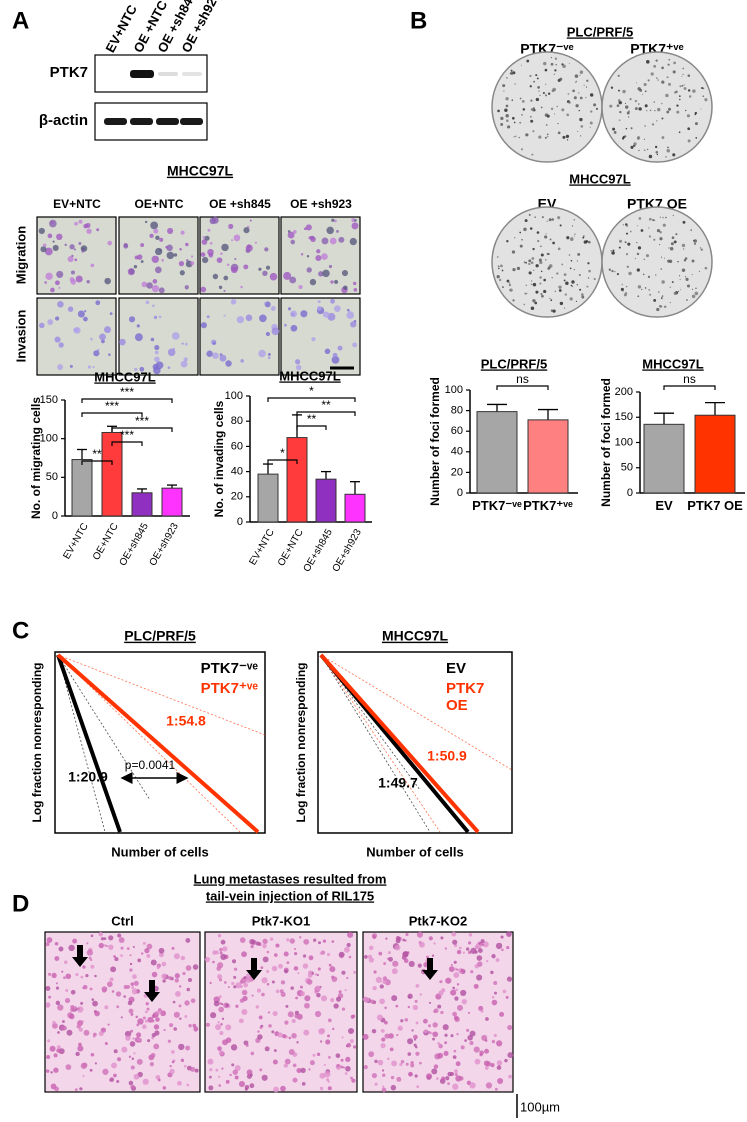 The width and height of the screenshot is (747, 1122). What do you see at coordinates (237, 497) in the screenshot?
I see `y-tick-label: 20` at bounding box center [237, 497].